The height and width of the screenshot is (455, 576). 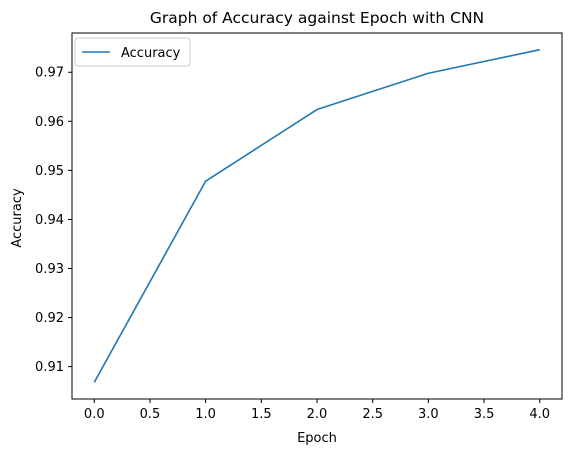 What do you see at coordinates (317, 438) in the screenshot?
I see `x-axis-title: Epoch` at bounding box center [317, 438].